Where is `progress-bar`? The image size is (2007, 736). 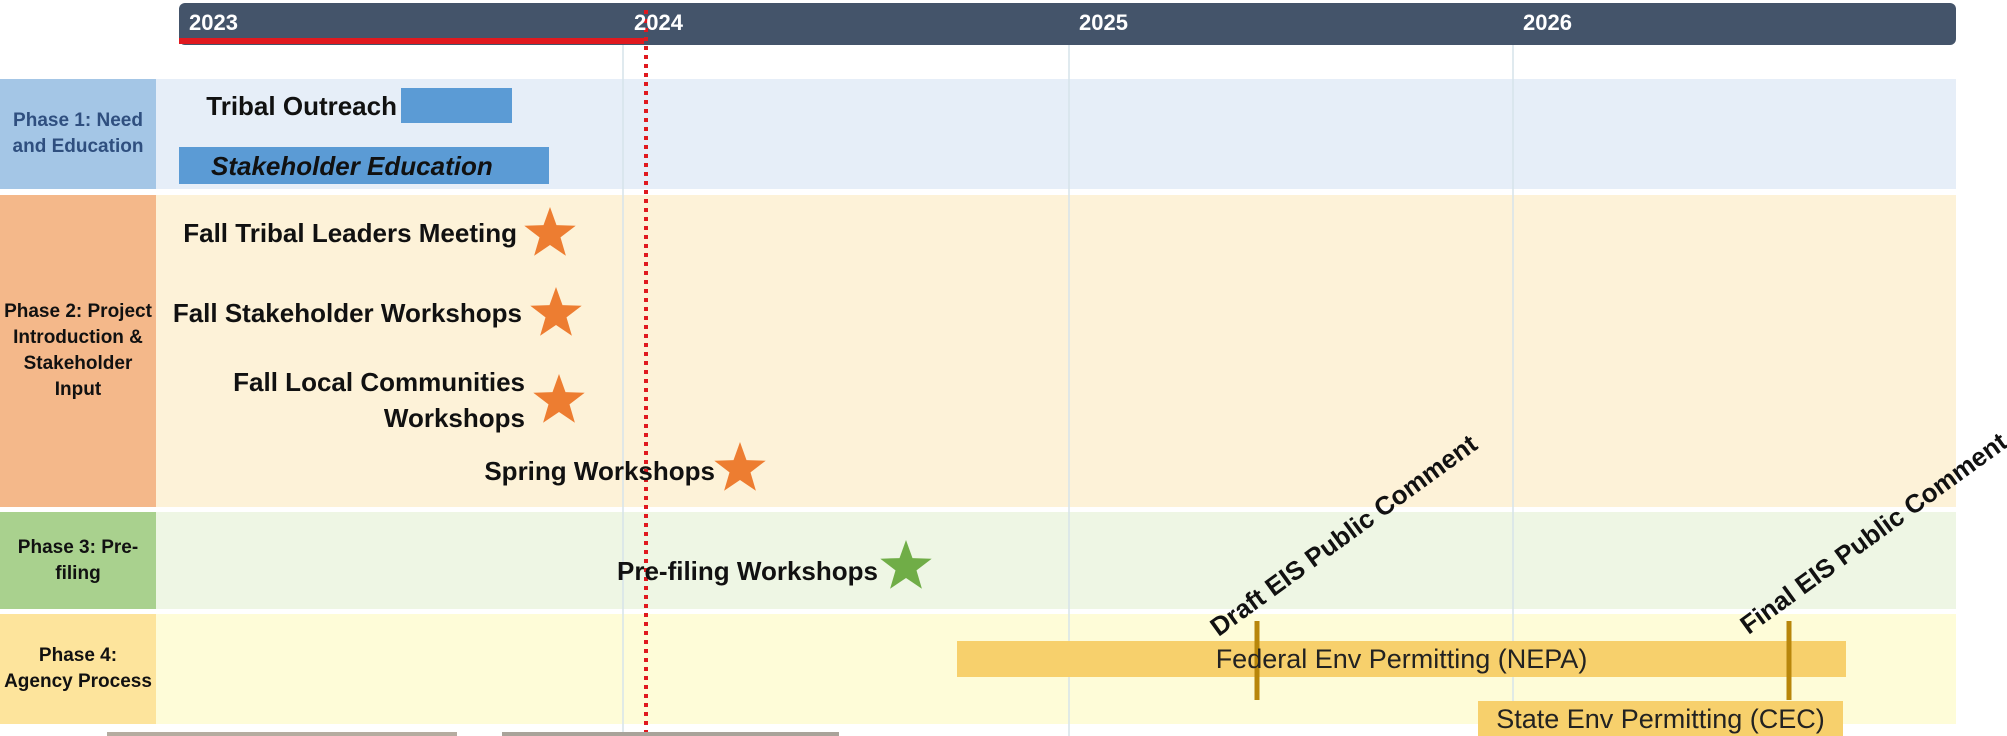 progress-bar is located at coordinates (411, 41).